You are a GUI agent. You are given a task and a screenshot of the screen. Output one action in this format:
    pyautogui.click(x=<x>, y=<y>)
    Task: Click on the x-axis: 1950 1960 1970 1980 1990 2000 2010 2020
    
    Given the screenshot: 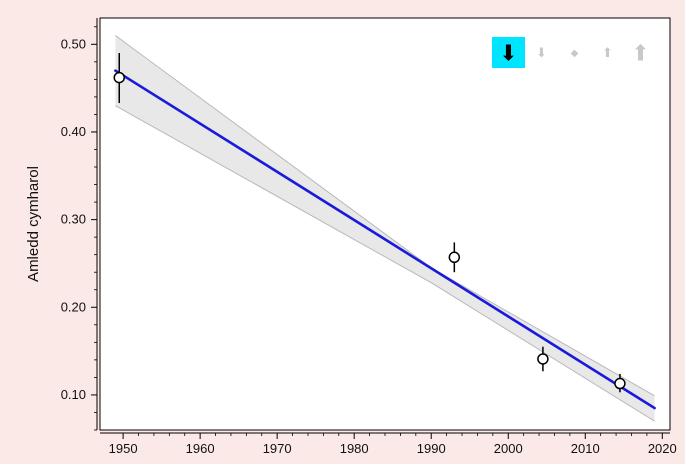 What is the action you would take?
    pyautogui.click(x=388, y=444)
    